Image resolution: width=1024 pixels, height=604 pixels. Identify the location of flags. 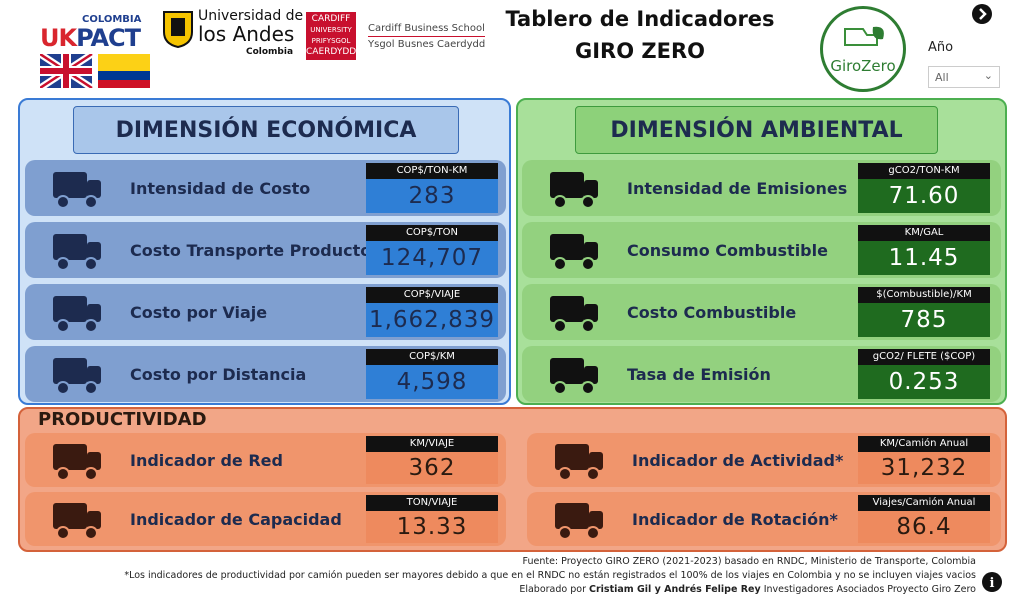
(95, 71).